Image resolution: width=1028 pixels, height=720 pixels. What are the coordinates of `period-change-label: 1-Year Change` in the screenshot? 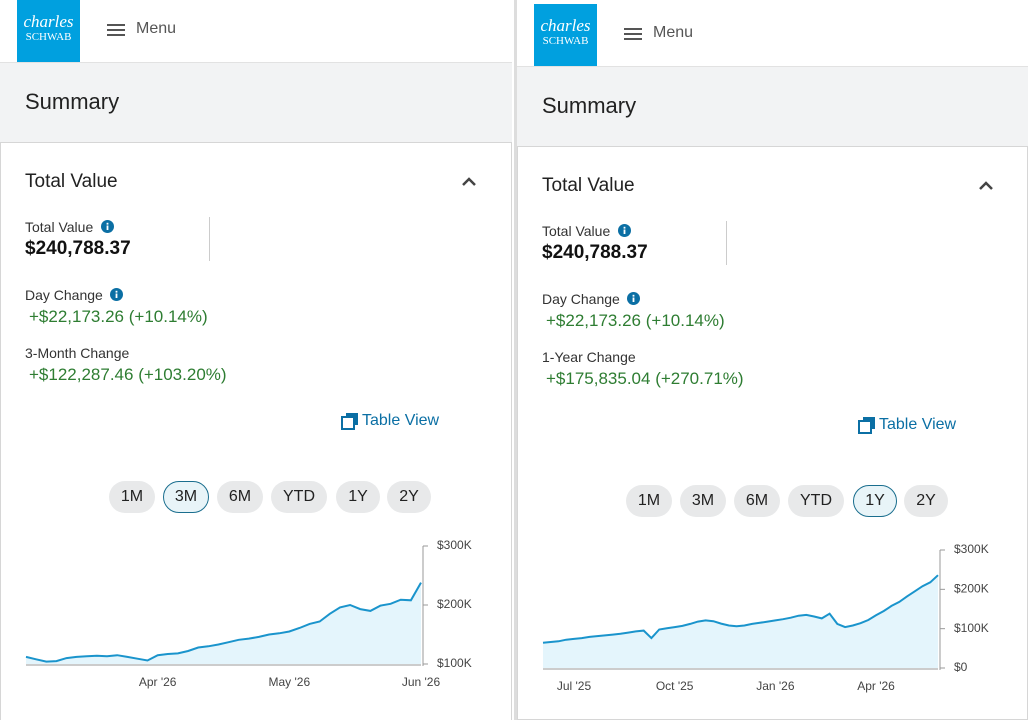 It's located at (589, 357).